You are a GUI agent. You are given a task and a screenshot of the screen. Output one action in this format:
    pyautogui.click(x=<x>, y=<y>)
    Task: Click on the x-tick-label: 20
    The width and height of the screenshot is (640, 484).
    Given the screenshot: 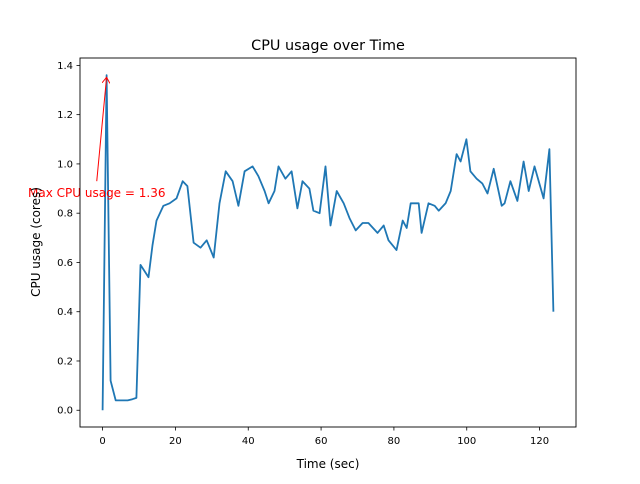 What is the action you would take?
    pyautogui.click(x=175, y=441)
    